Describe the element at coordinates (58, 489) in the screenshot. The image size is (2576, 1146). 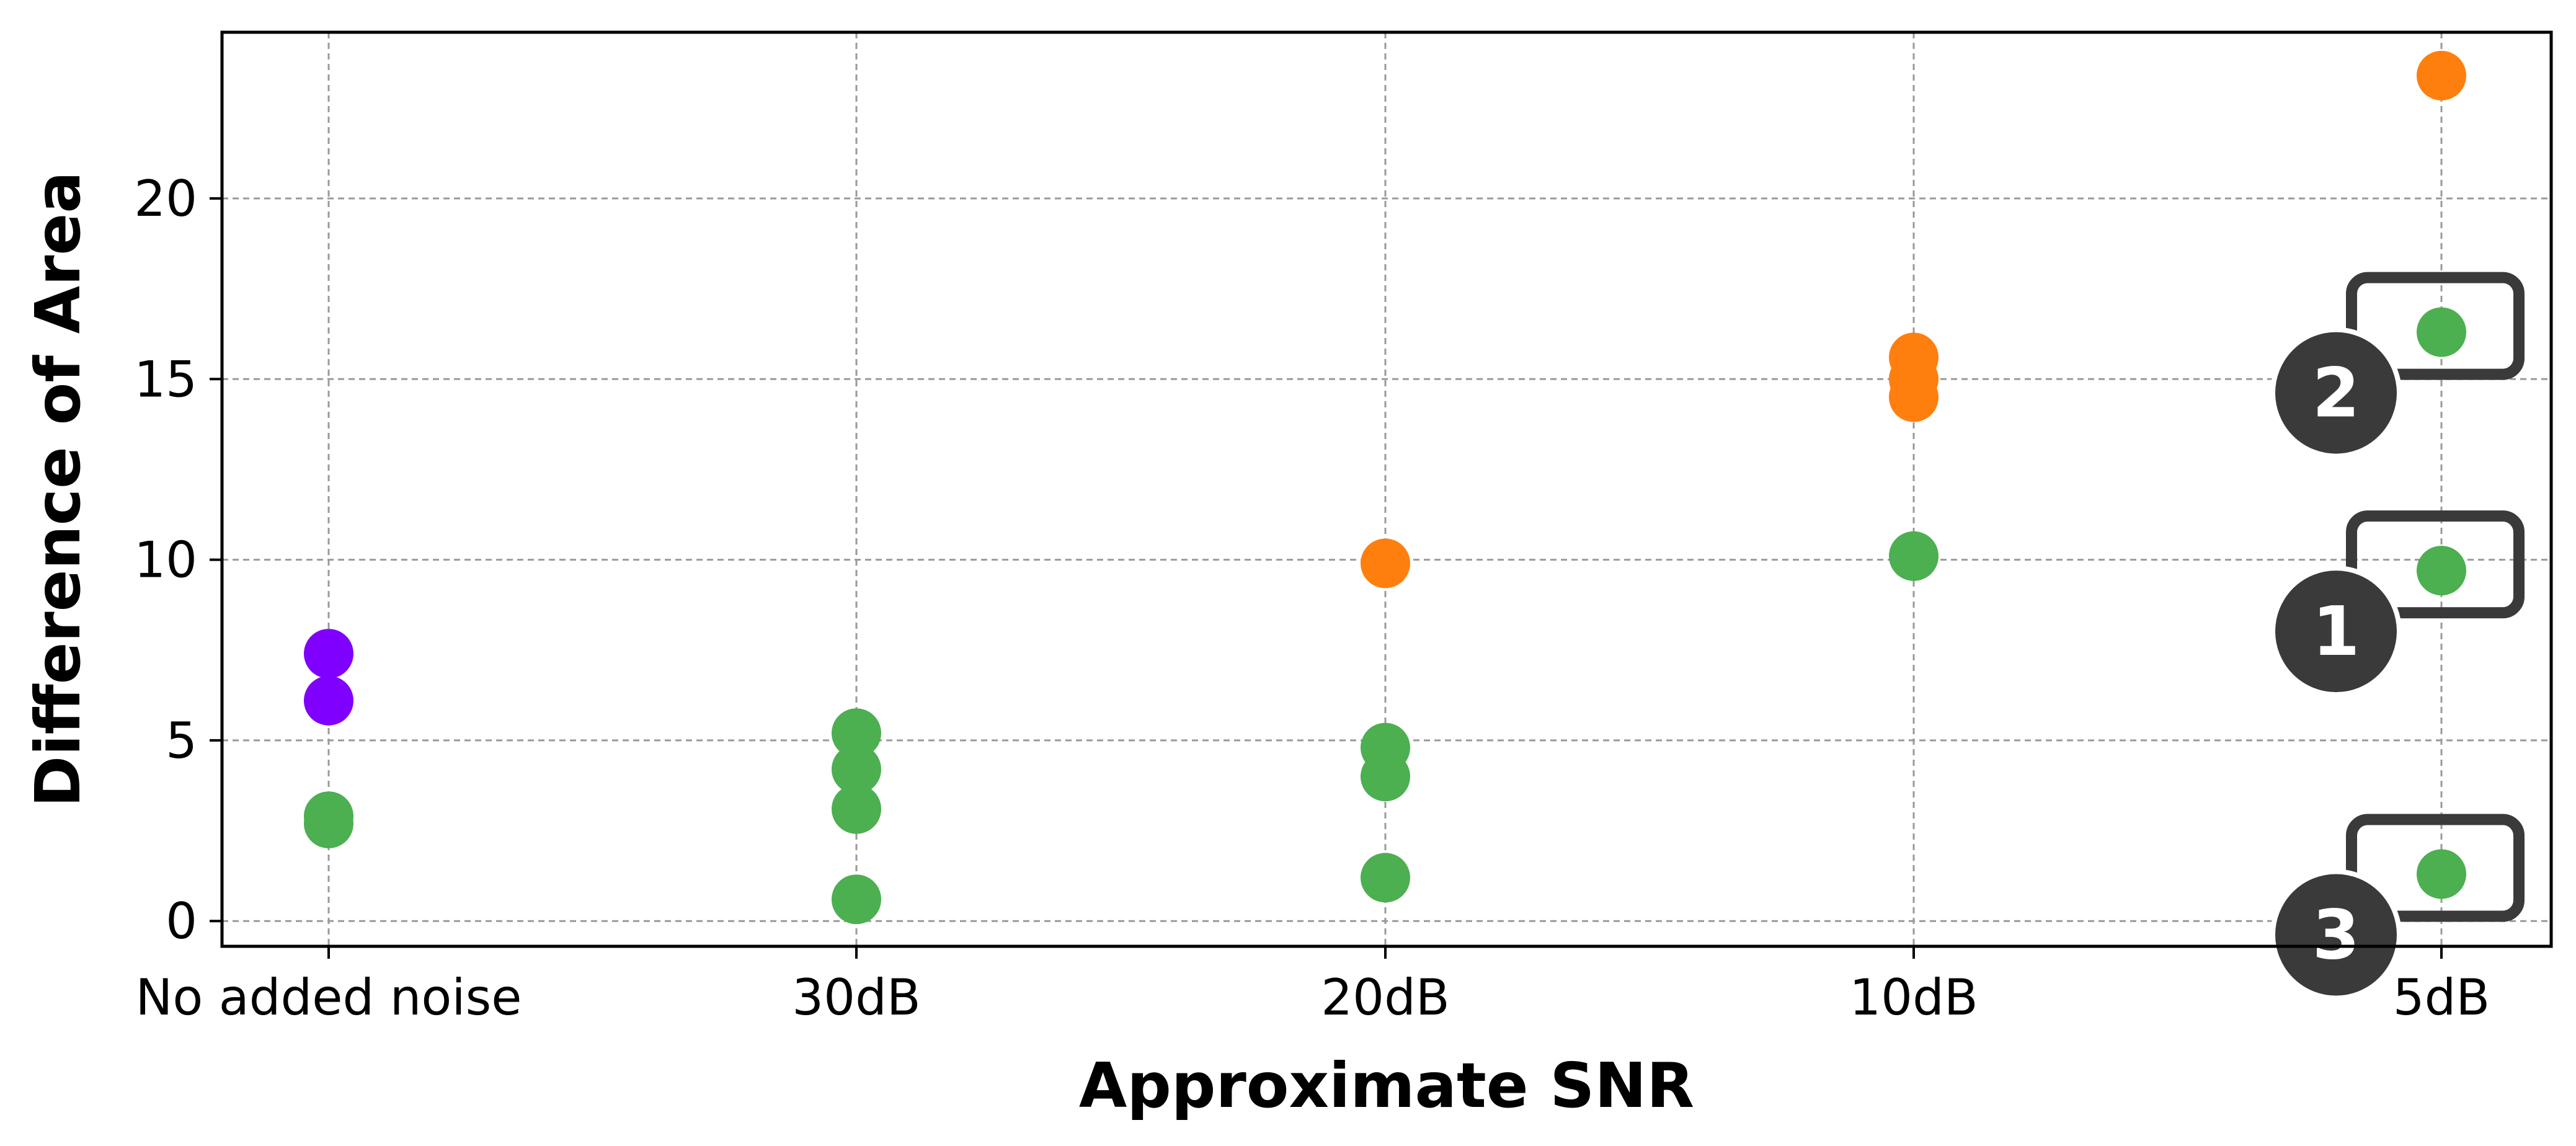
I see `y-axis-title: Difference of Area` at that location.